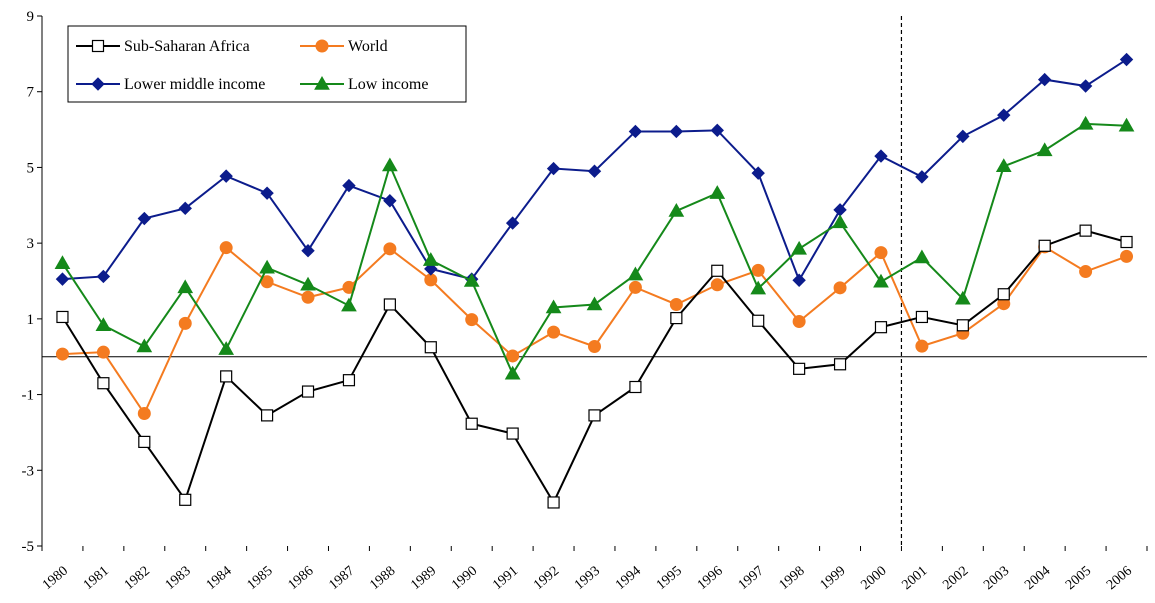 This screenshot has width=1155, height=603. I want to click on x-tick-label: 1984, so click(219, 578).